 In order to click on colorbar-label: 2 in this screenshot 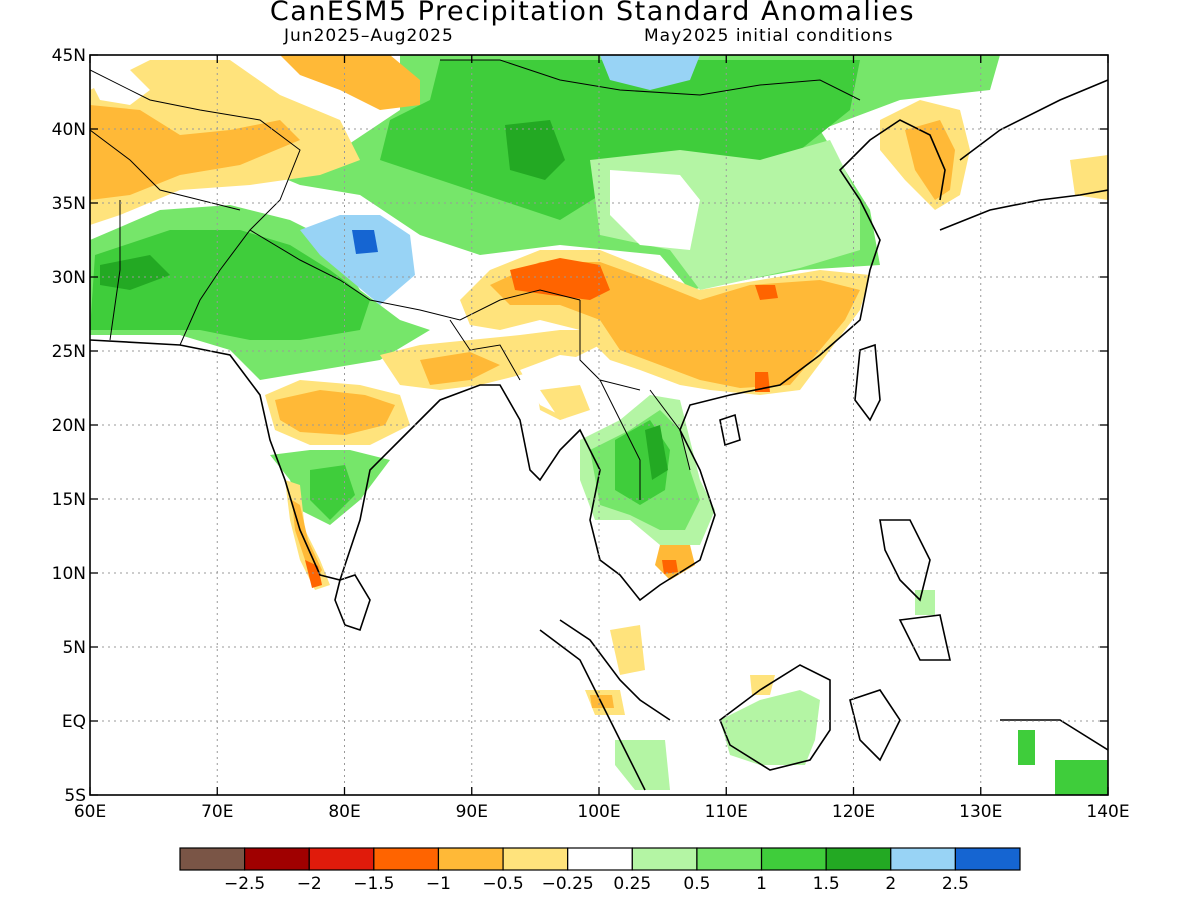, I will do `click(890, 884)`.